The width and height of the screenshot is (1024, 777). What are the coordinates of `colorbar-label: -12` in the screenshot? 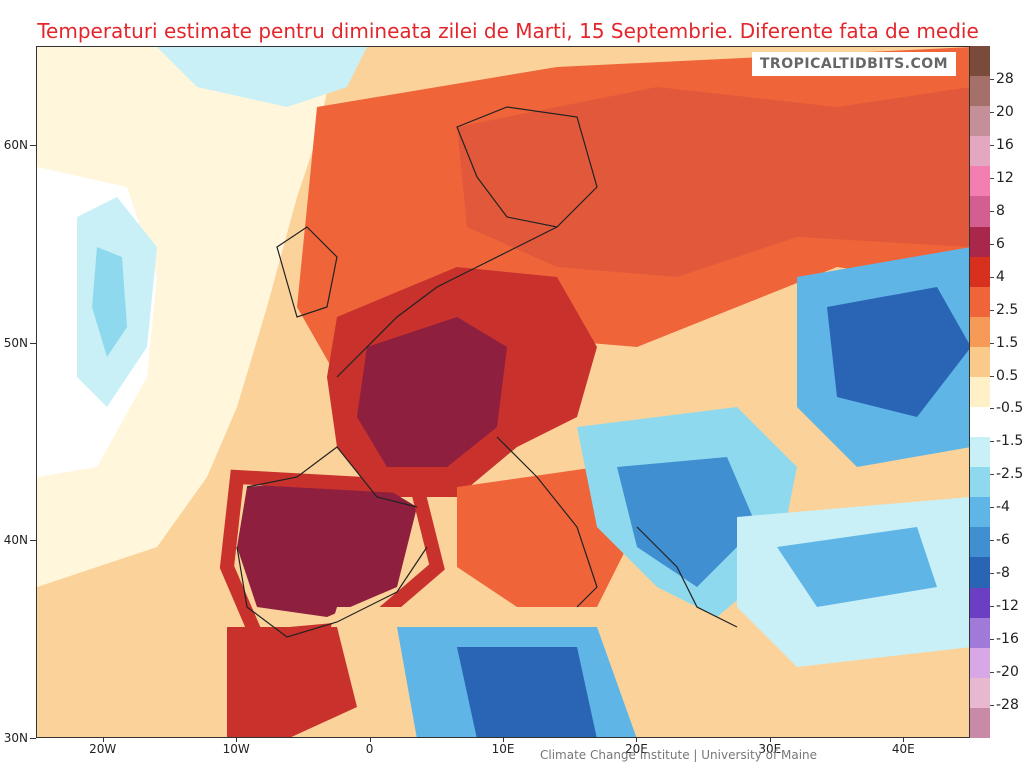 It's located at (1007, 606).